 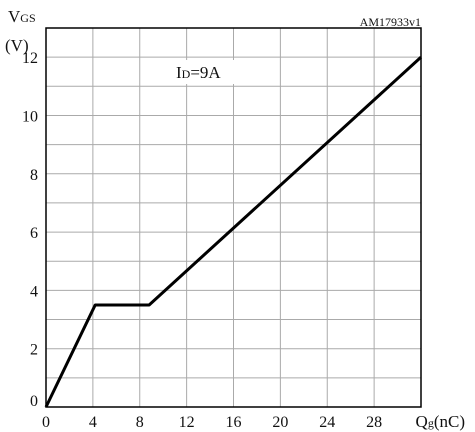 What do you see at coordinates (234, 422) in the screenshot?
I see `x-tick-label: 16` at bounding box center [234, 422].